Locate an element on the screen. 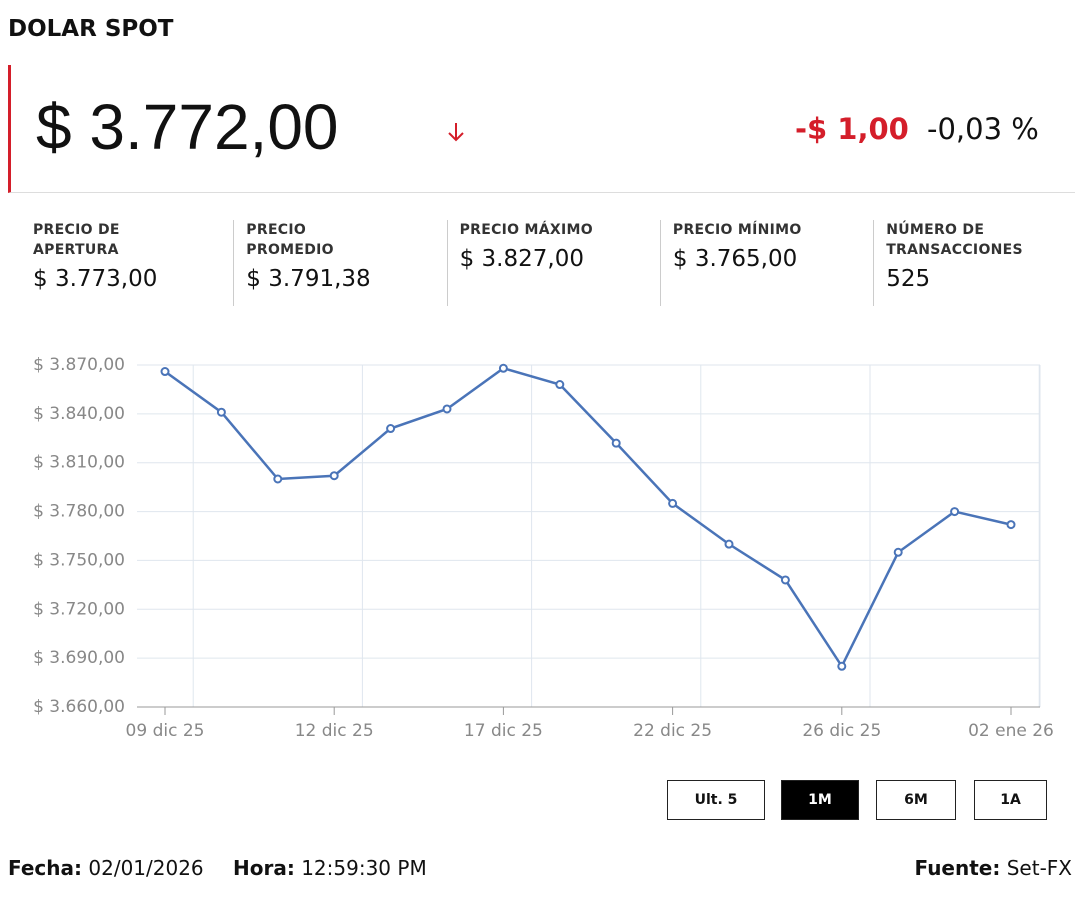 The height and width of the screenshot is (900, 1080). fecha: Fecha: 02/01/2026 is located at coordinates (106, 868).